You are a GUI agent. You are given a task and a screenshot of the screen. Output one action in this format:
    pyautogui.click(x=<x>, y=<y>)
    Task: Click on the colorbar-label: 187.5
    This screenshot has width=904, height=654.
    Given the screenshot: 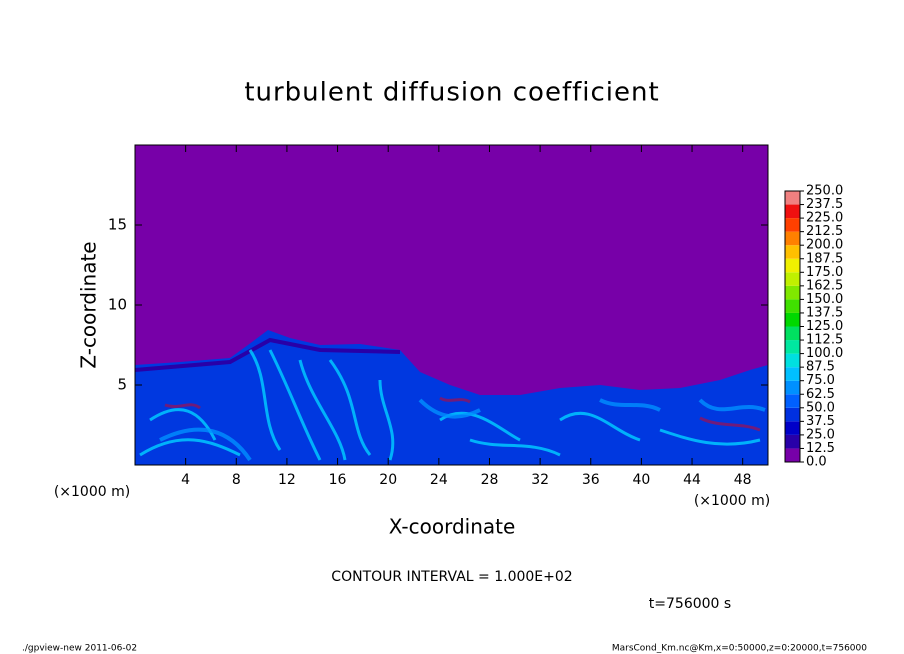 What is the action you would take?
    pyautogui.click(x=824, y=258)
    